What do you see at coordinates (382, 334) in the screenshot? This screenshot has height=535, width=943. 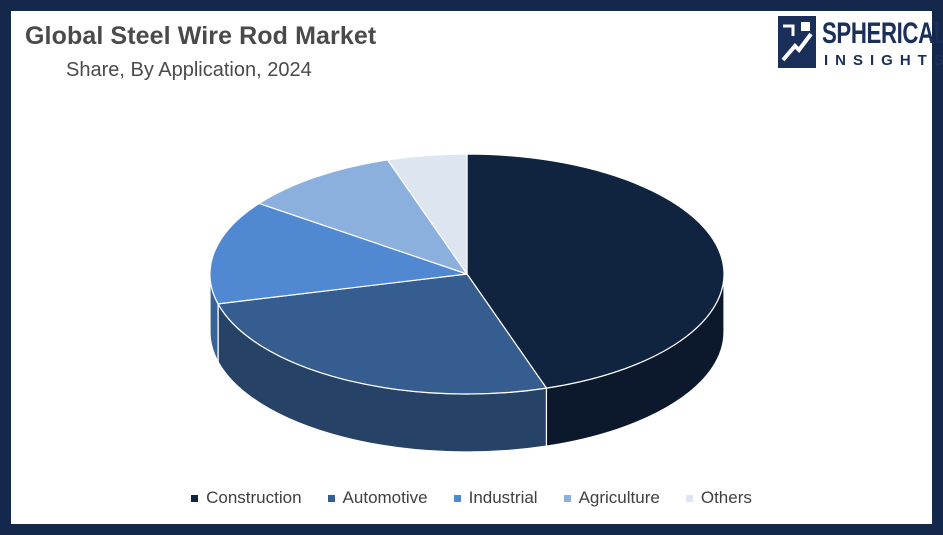 I see `pie-slice-automotive` at bounding box center [382, 334].